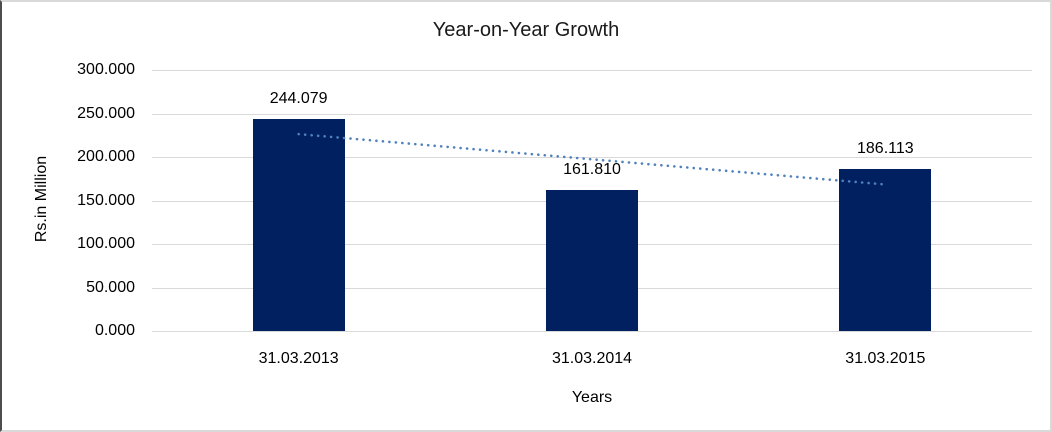 The height and width of the screenshot is (432, 1052). Describe the element at coordinates (106, 243) in the screenshot. I see `y-tick-label: 100.000` at that location.